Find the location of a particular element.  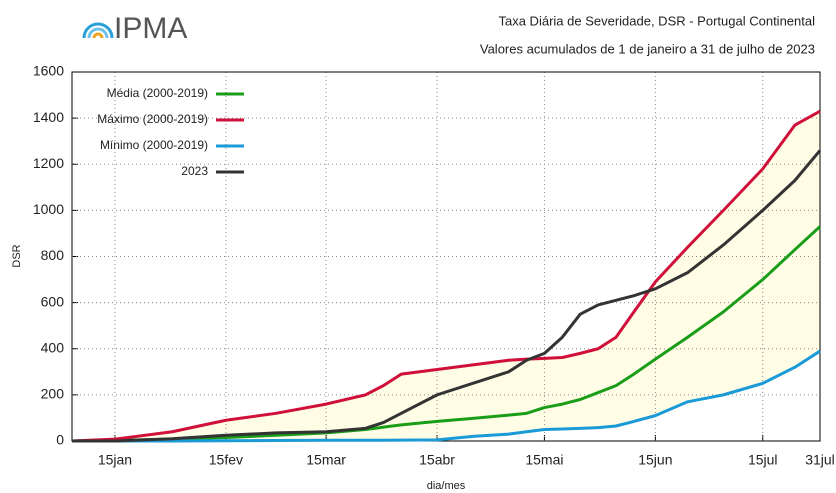

logo-text: IPMA is located at coordinates (150, 28).